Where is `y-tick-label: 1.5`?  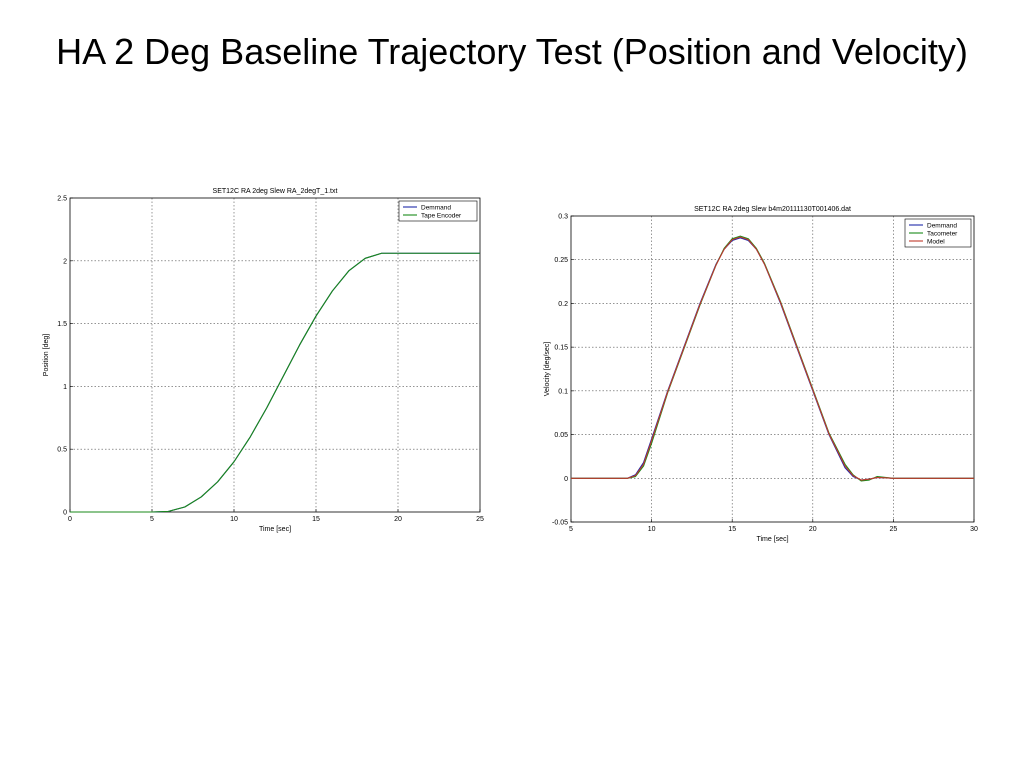
y-tick-label: 1.5 is located at coordinates (62, 324).